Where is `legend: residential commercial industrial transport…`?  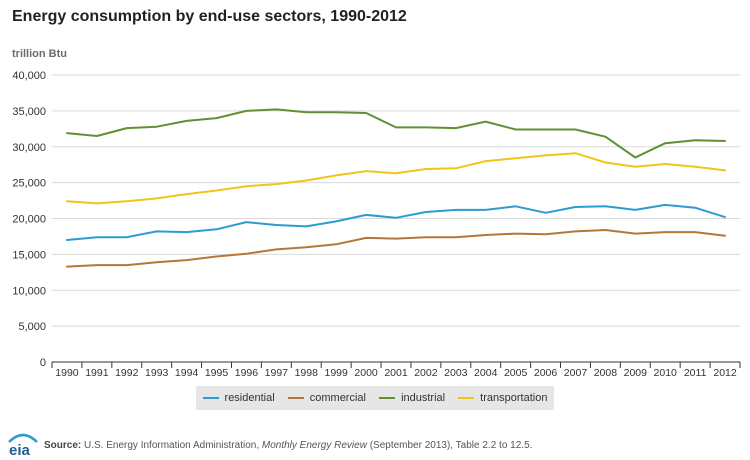
legend: residential commercial industrial transport… is located at coordinates (375, 398).